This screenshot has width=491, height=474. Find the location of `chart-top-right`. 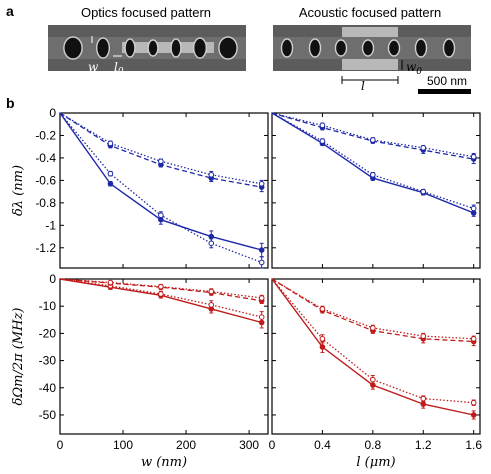

chart-top-right is located at coordinates (376, 190).